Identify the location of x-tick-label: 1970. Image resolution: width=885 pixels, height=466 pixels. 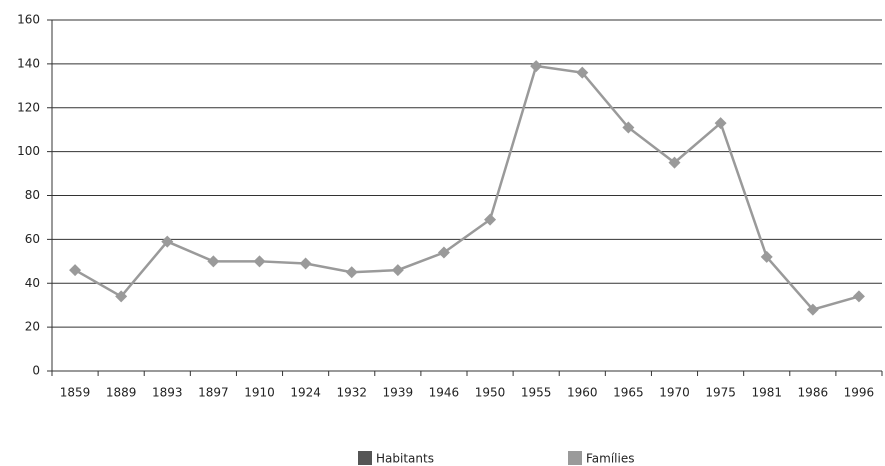
(674, 393).